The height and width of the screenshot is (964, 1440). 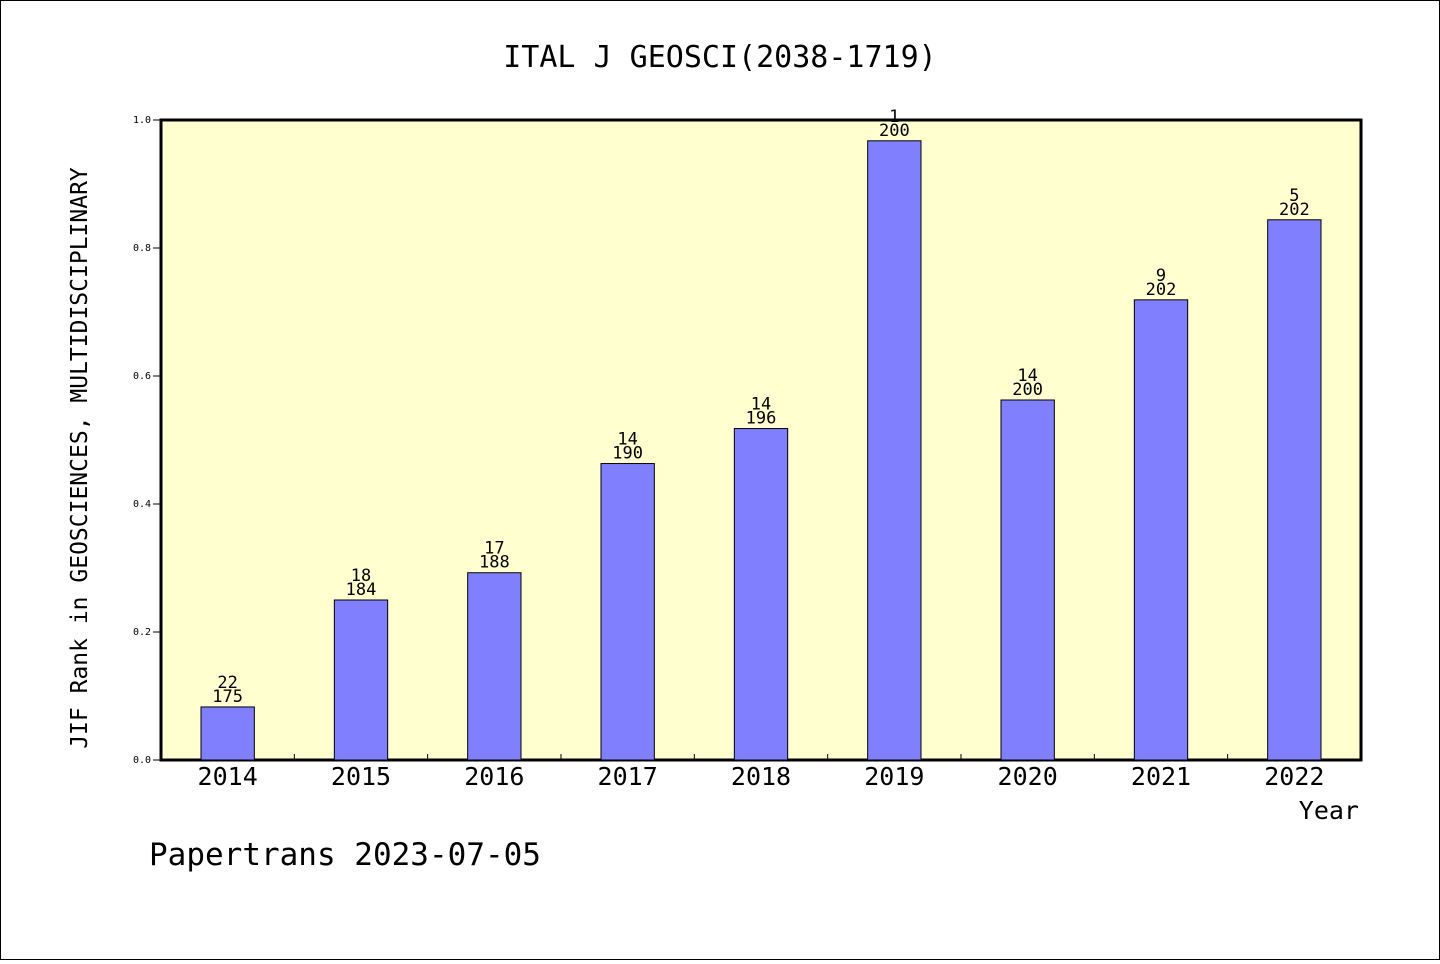 What do you see at coordinates (147, 440) in the screenshot?
I see `y-axis: 0.0 0.2 0.4 0.6 0.8 1.0` at bounding box center [147, 440].